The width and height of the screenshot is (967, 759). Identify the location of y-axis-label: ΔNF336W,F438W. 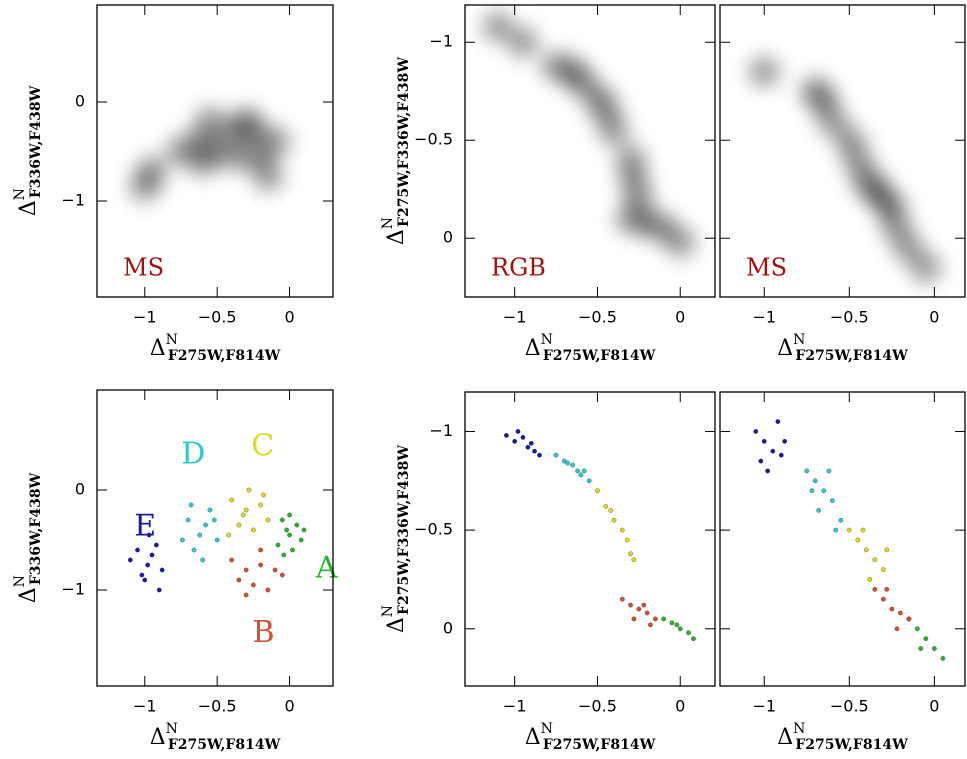
(28, 150).